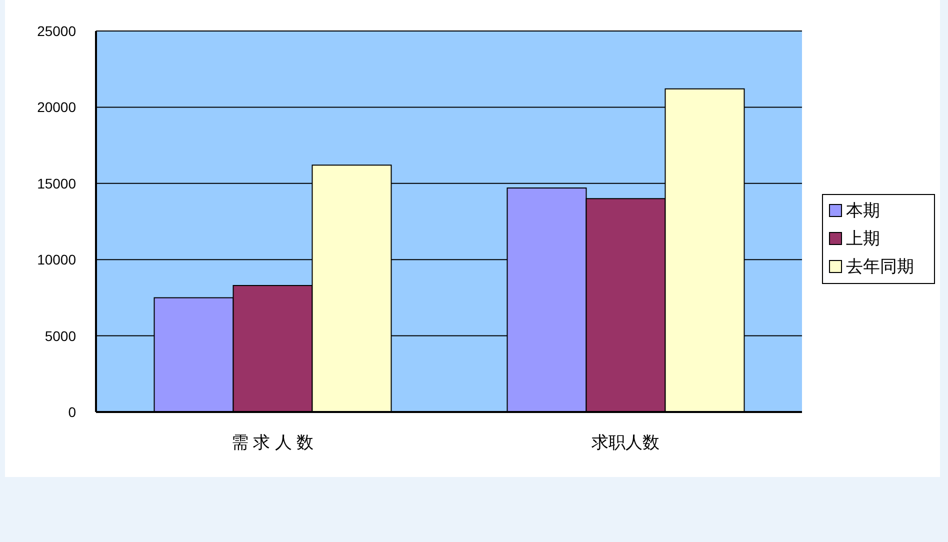 Image resolution: width=948 pixels, height=542 pixels. I want to click on legend-label: 本期, so click(863, 211).